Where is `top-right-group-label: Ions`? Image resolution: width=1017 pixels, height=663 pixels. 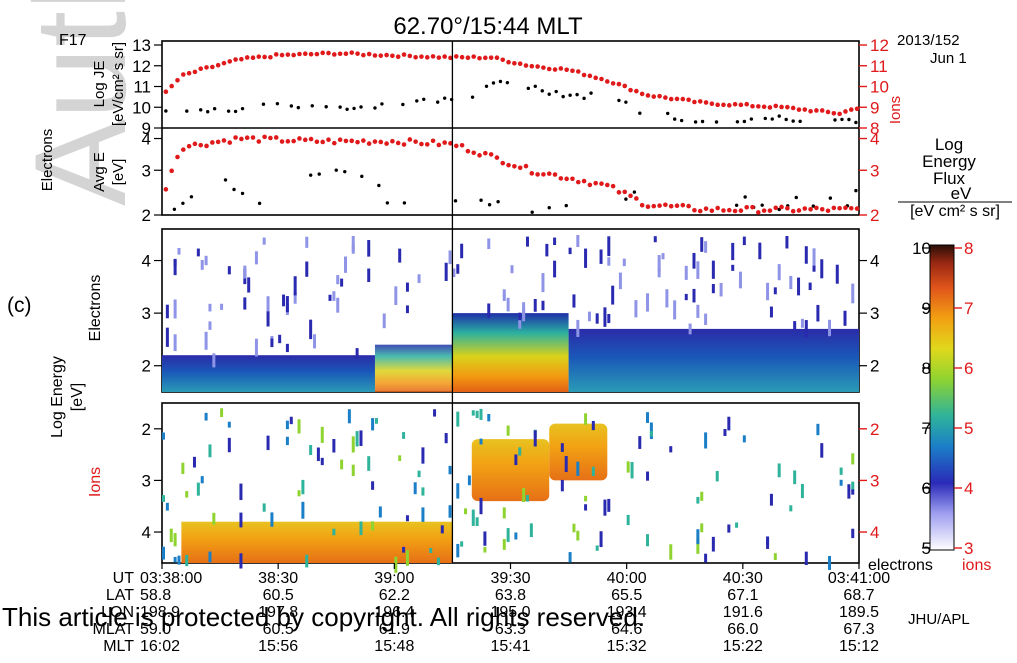
top-right-group-label: Ions is located at coordinates (895, 110).